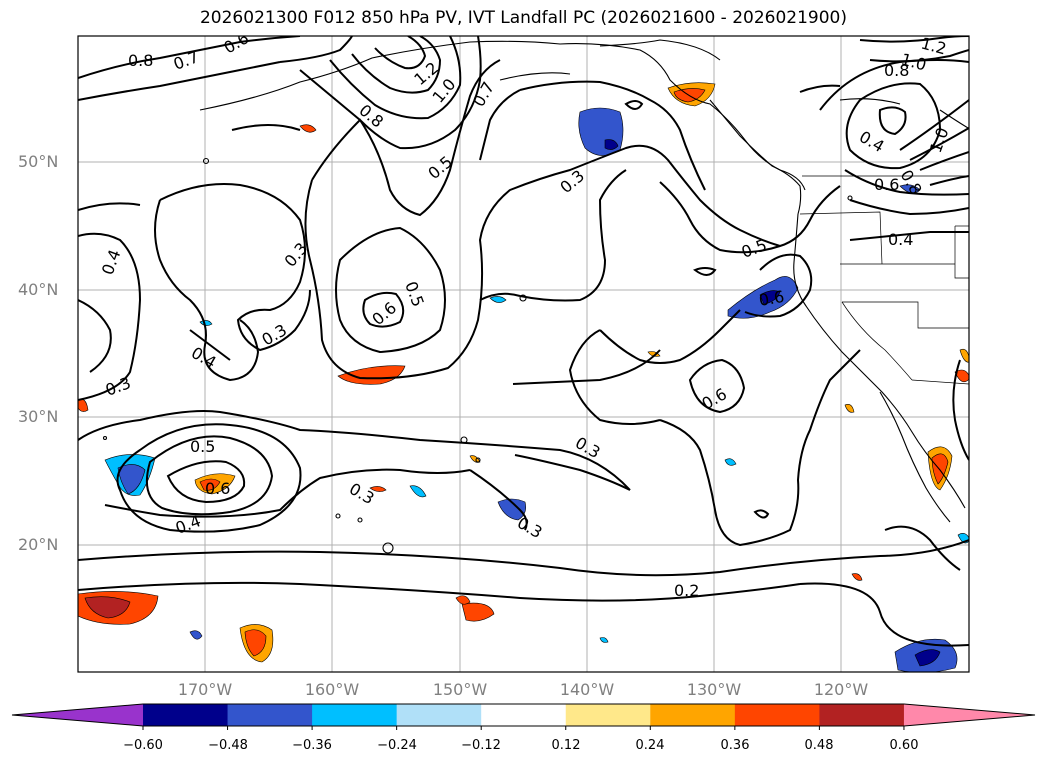 This screenshot has width=1047, height=765. I want to click on bc-coast, so click(755, 157).